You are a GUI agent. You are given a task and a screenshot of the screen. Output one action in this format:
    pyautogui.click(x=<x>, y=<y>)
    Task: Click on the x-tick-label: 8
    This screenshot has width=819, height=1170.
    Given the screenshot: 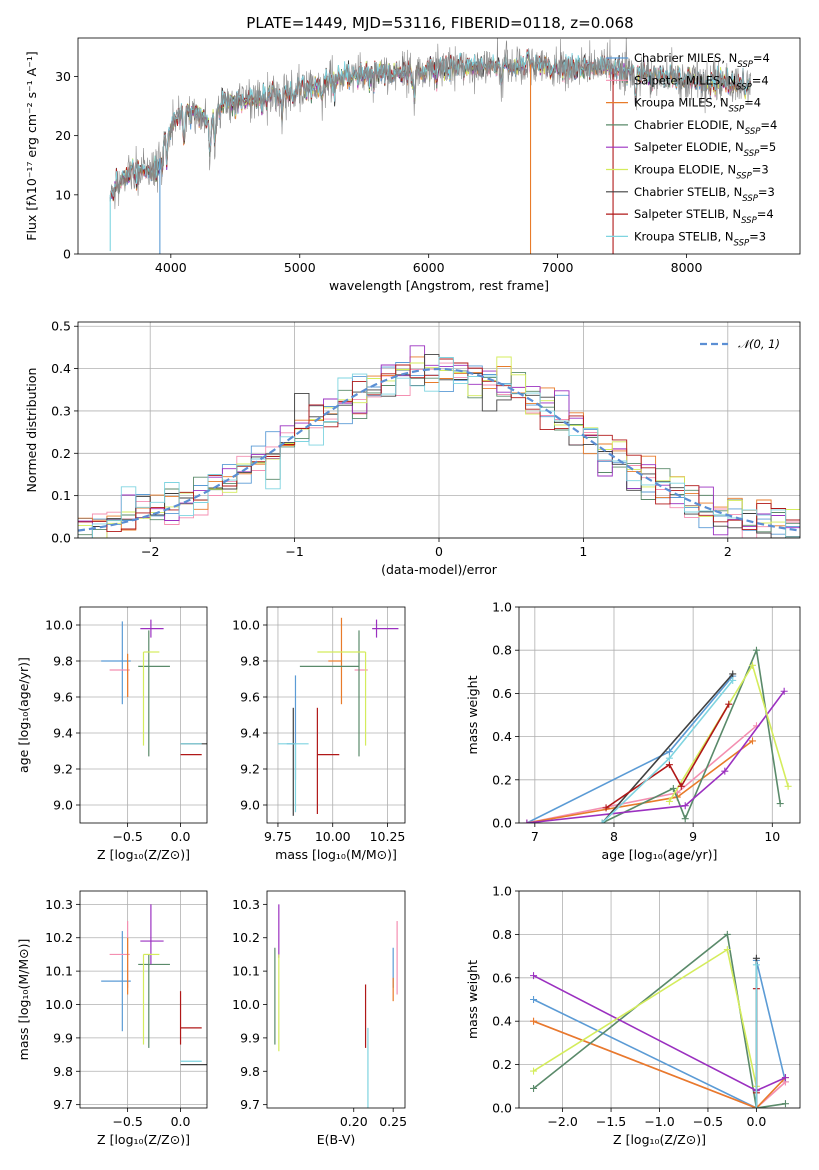 What is the action you would take?
    pyautogui.click(x=614, y=836)
    